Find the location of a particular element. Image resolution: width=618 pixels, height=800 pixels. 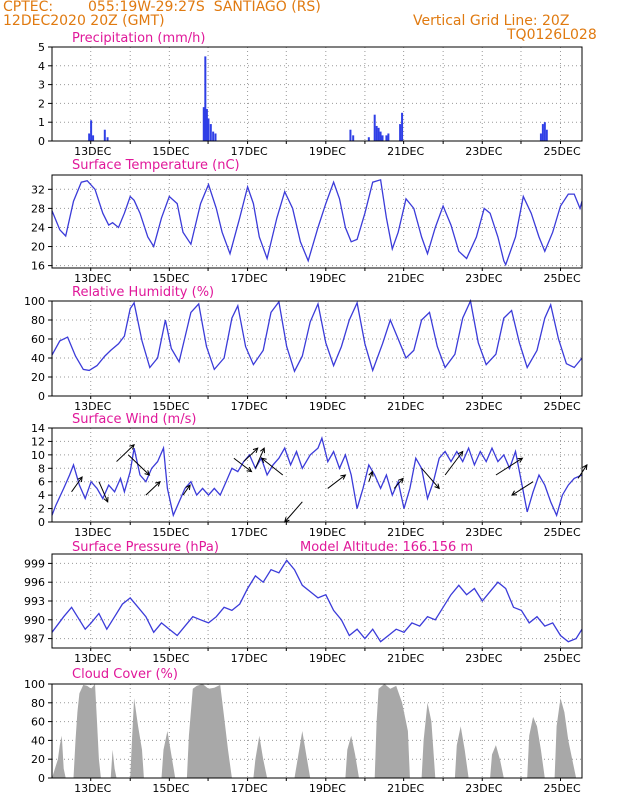

cloud-xtick-label: 19DEC is located at coordinates (327, 788).